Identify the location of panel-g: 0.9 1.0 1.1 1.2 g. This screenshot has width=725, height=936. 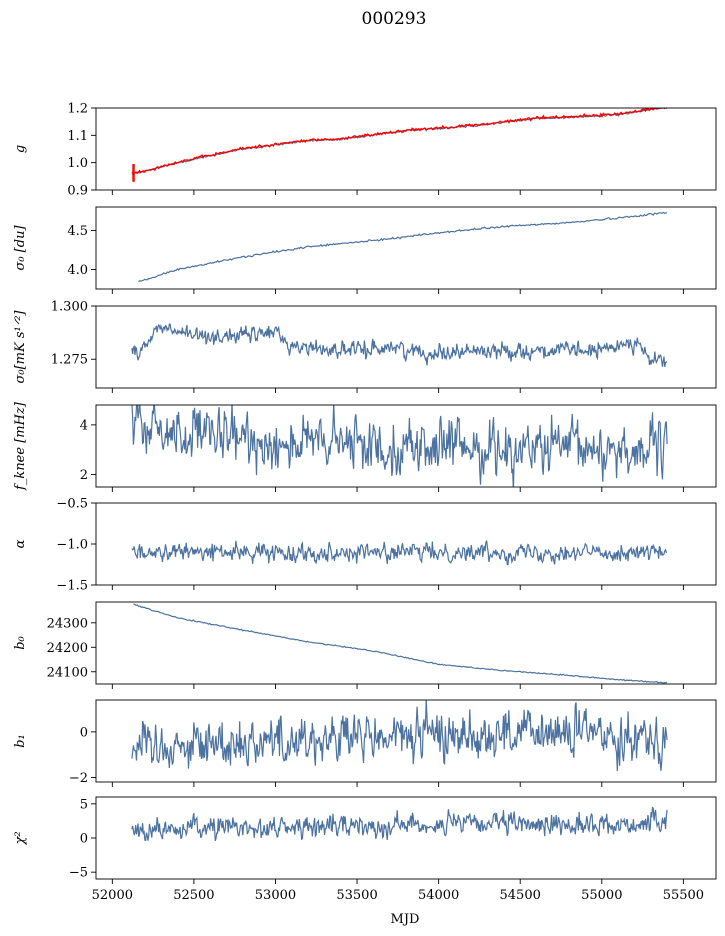
(365, 150).